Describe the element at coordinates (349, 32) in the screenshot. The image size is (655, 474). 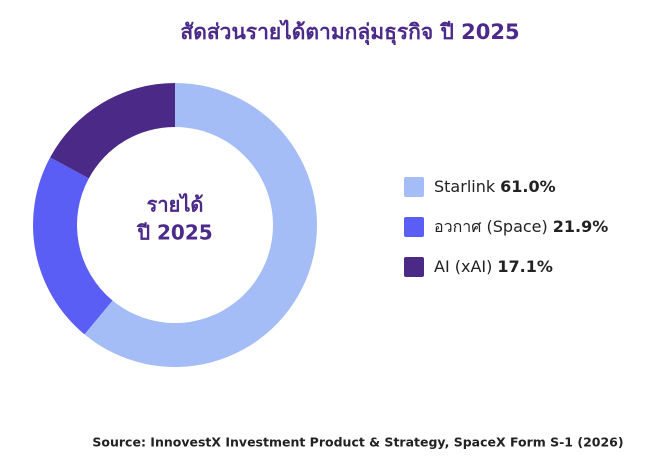
I see `chart-title: สัดส่วนรายได้ตามกลุ่มธุรกิจ ปี 2025` at that location.